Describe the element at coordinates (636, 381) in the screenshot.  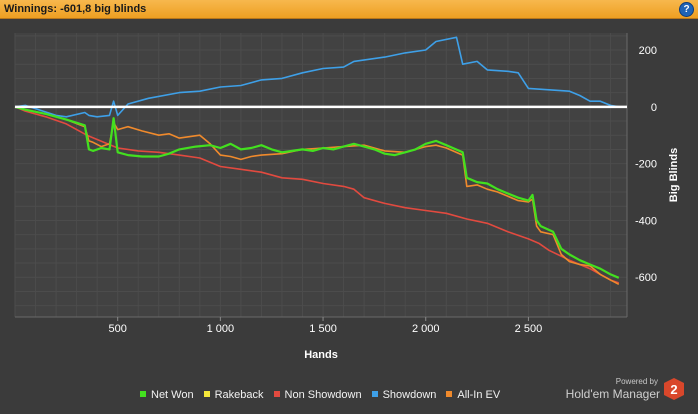
I see `powered-by-label: Powered by` at that location.